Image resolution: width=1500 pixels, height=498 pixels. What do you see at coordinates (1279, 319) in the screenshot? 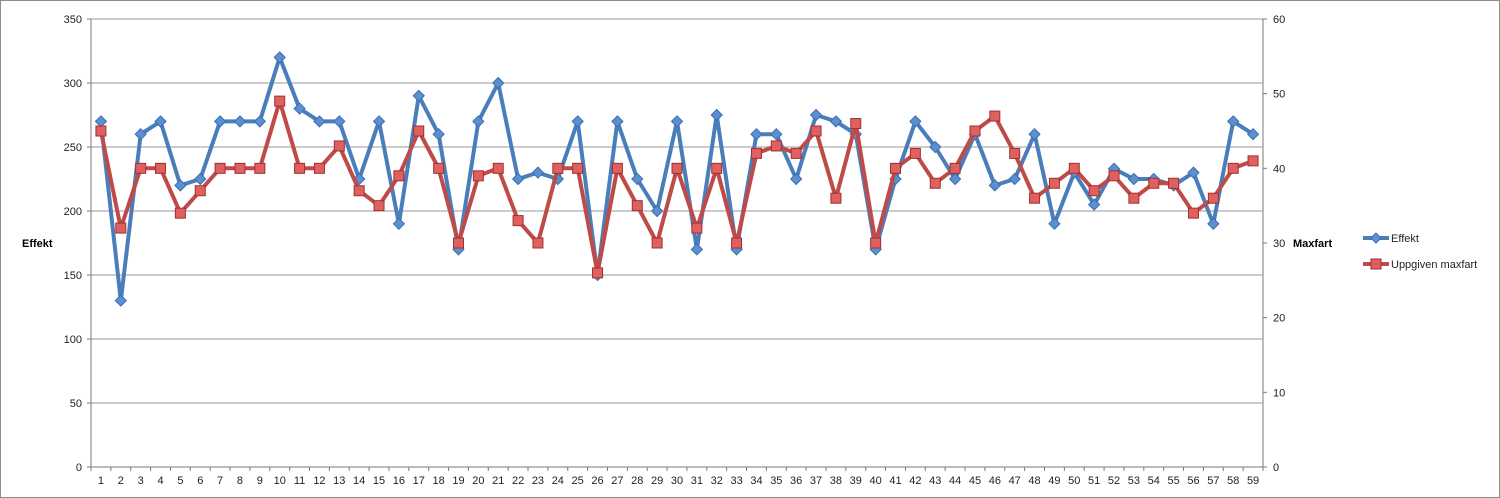
I see `right-tick-label: 20` at bounding box center [1279, 319].